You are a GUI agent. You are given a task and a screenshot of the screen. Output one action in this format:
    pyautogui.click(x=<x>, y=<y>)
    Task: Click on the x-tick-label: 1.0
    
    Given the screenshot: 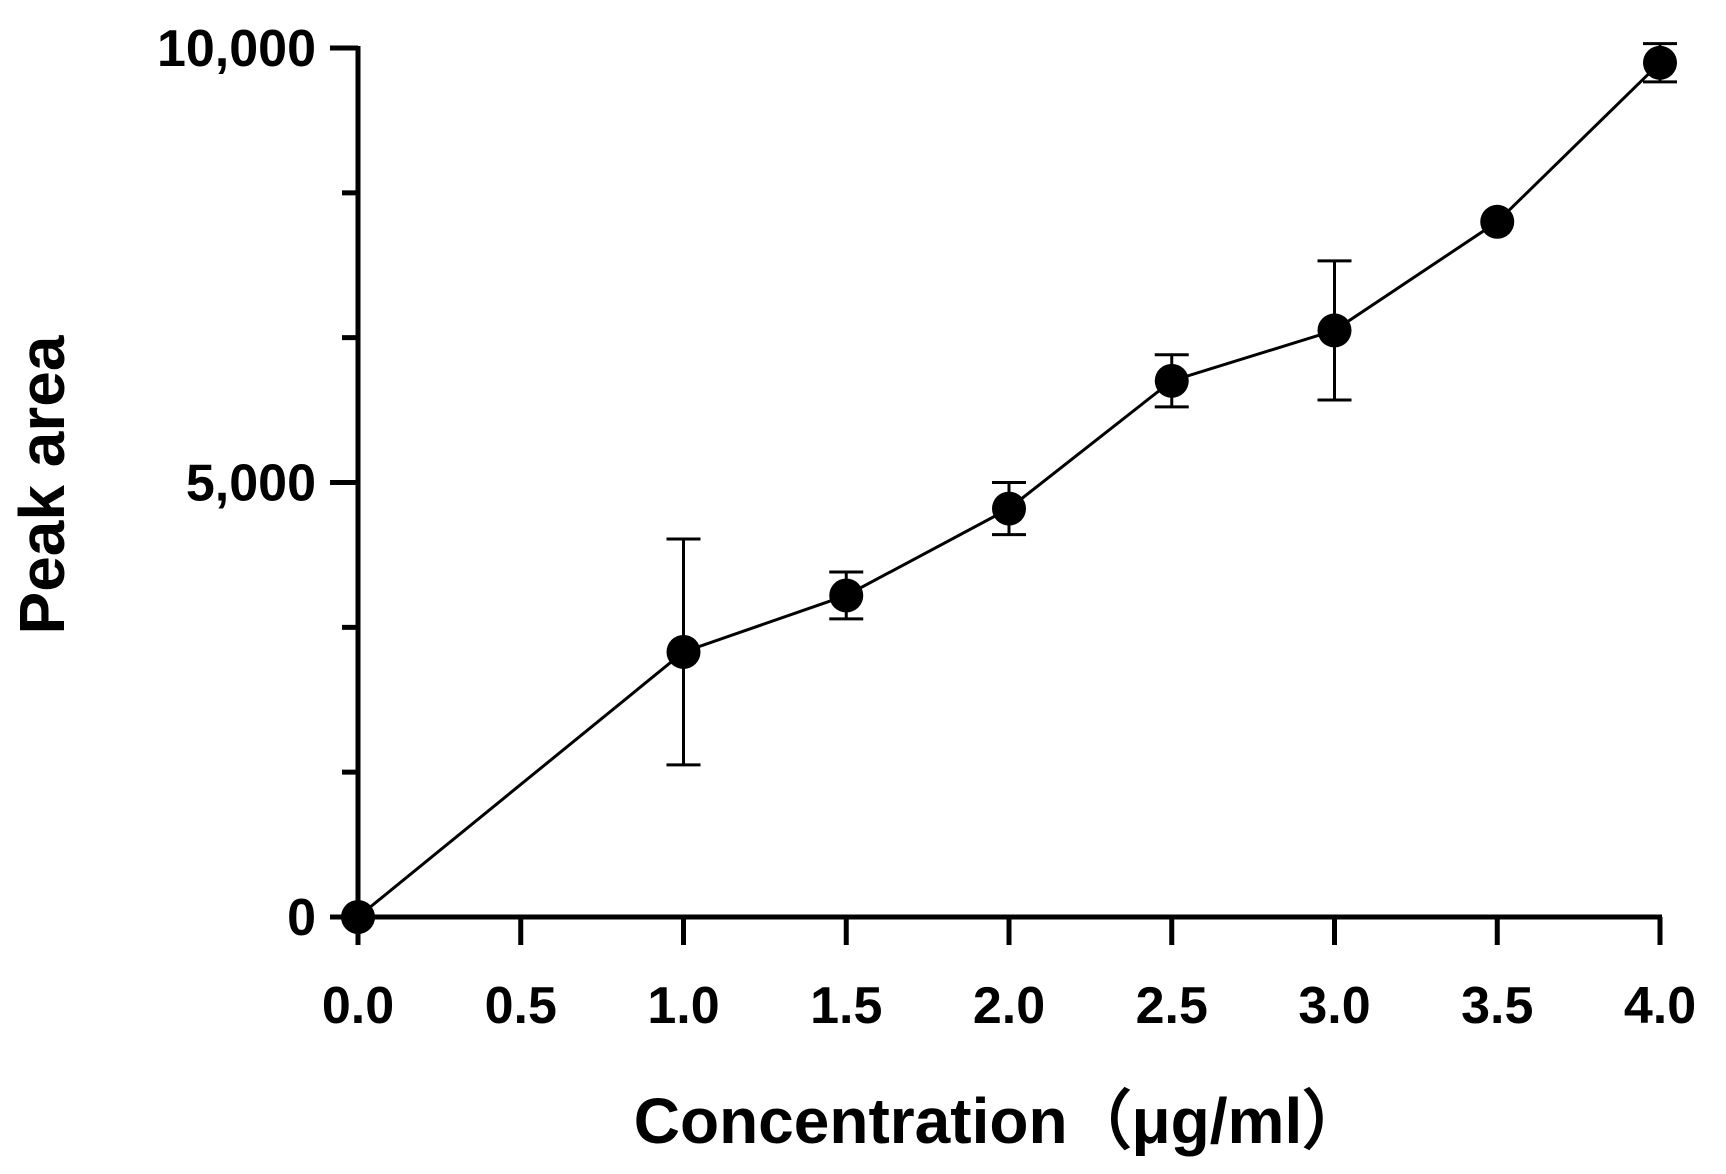 What is the action you would take?
    pyautogui.click(x=683, y=1006)
    